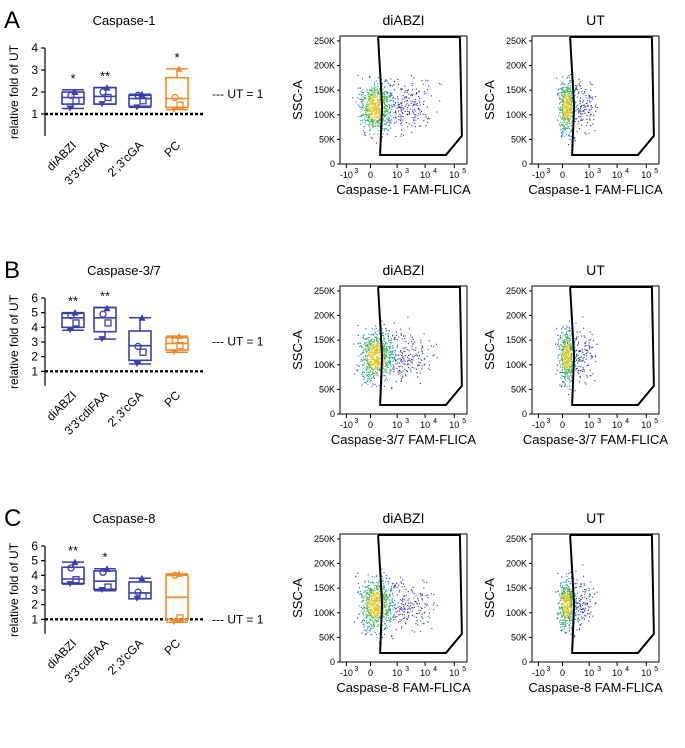 Image resolution: width=685 pixels, height=748 pixels. I want to click on flow-y-tick-label: 0, so click(332, 164).